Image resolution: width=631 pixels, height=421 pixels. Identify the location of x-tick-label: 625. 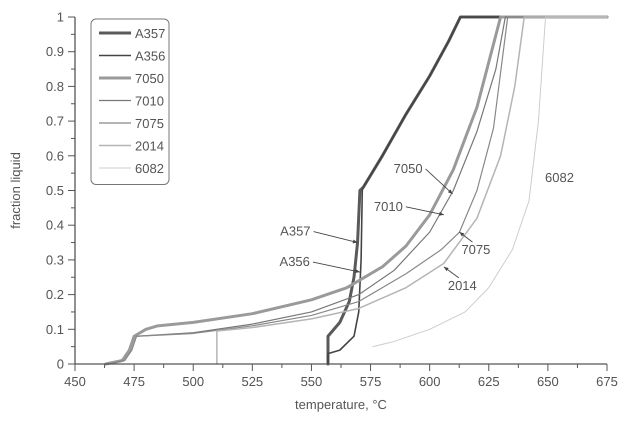
(489, 381).